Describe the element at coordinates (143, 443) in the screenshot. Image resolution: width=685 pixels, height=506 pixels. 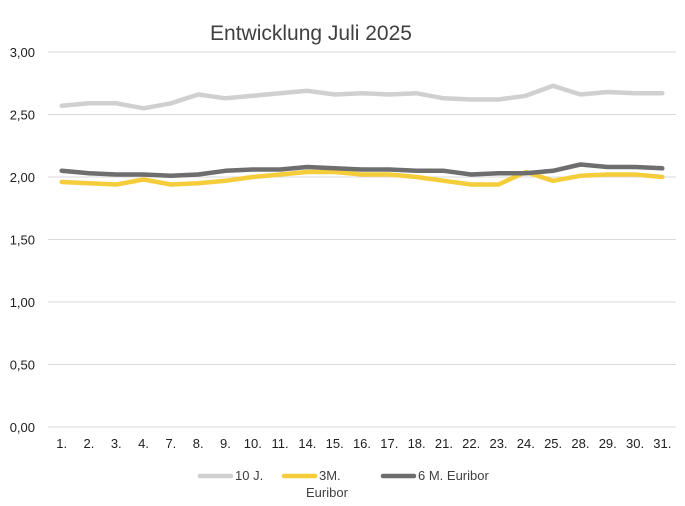
I see `x-tick-label: 4.` at that location.